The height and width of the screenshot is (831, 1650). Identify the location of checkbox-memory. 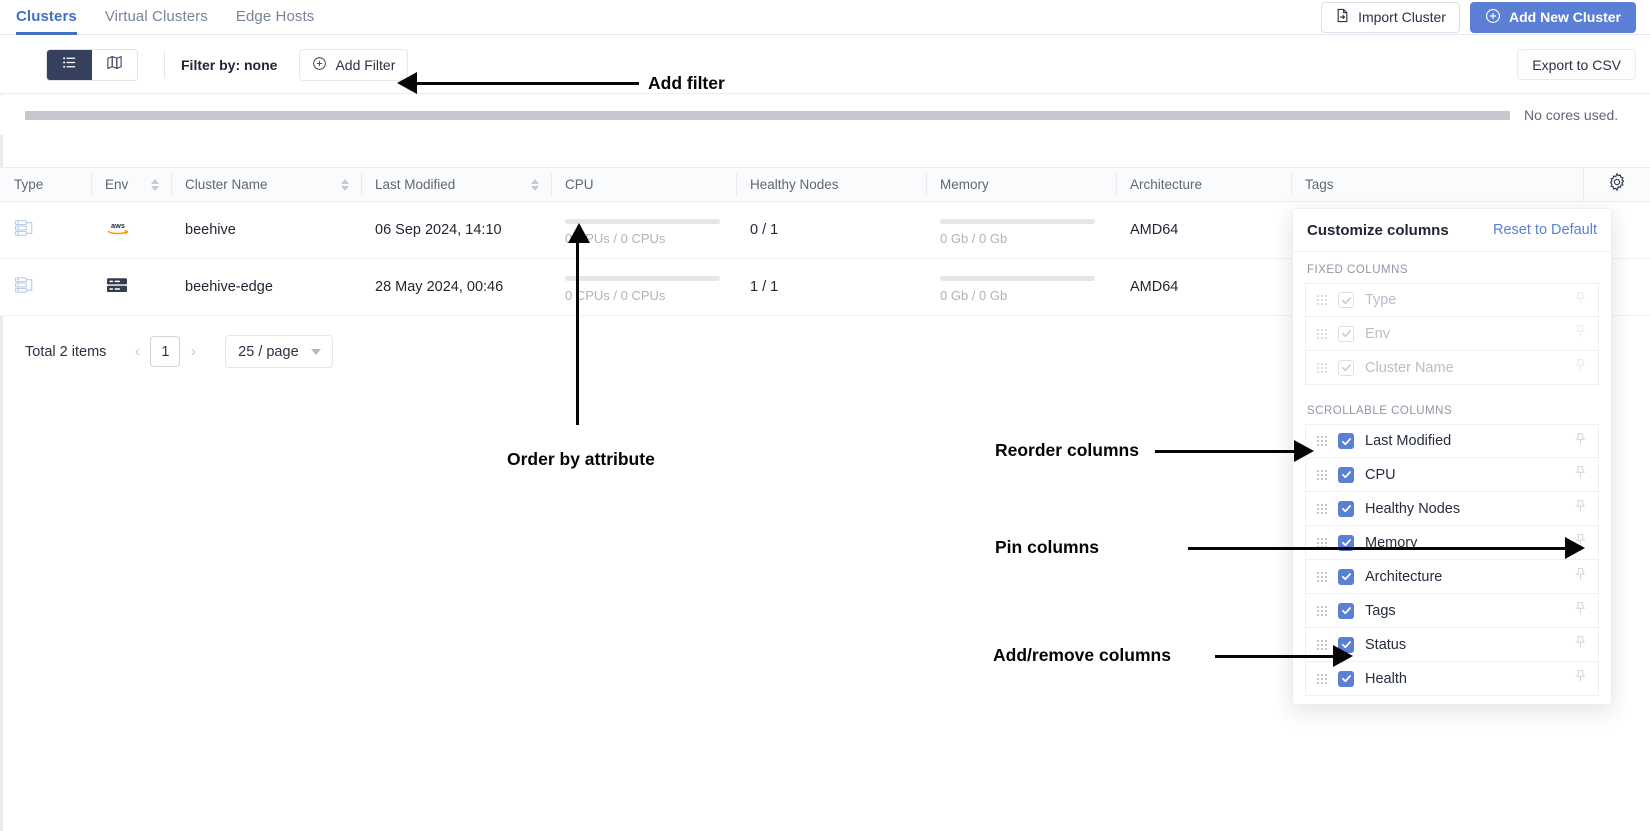
(1346, 542).